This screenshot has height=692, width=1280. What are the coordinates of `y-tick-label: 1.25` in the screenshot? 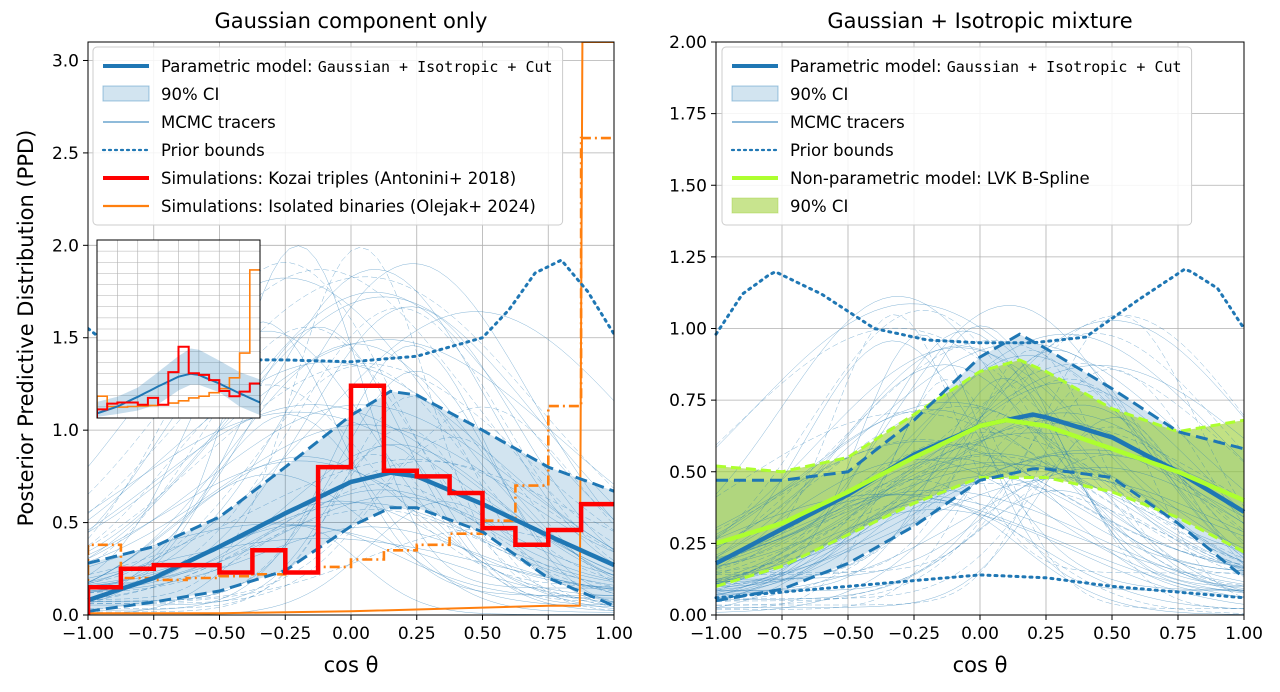 It's located at (688, 258).